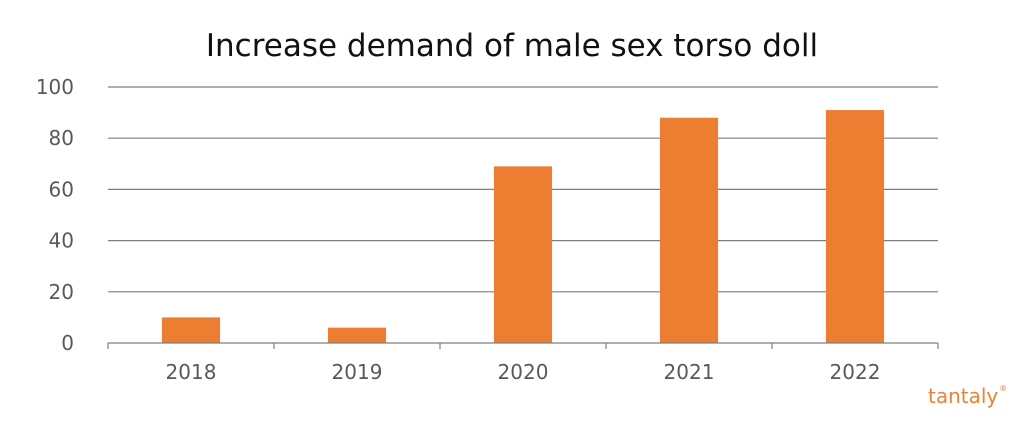 Image resolution: width=1024 pixels, height=427 pixels. I want to click on chart-title: Increase demand of male sex torso doll, so click(512, 46).